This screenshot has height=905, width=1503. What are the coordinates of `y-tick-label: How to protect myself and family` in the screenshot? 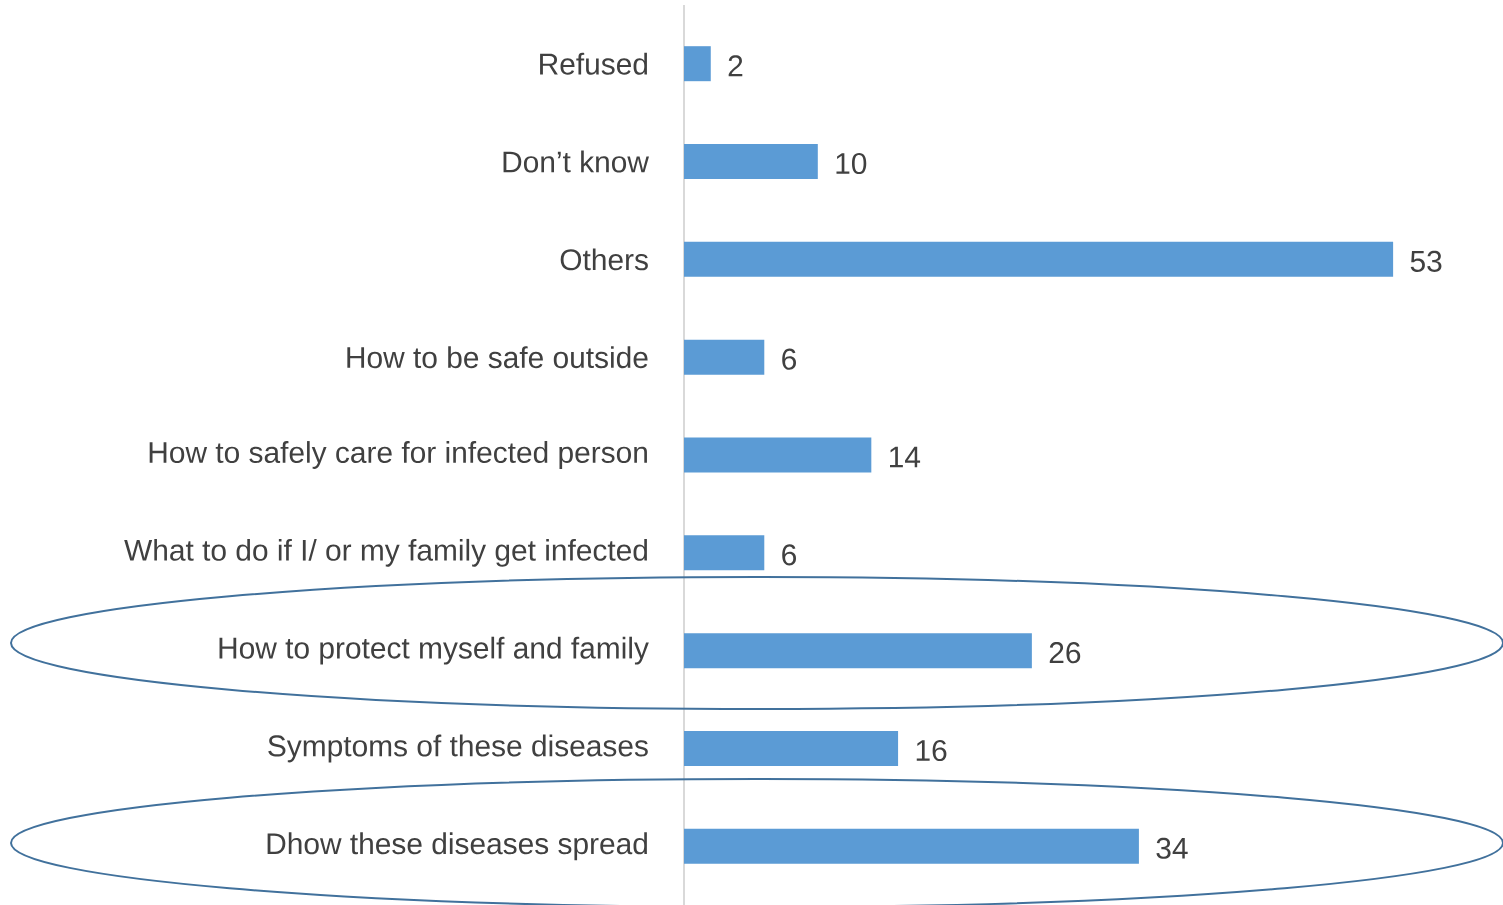 It's located at (434, 650).